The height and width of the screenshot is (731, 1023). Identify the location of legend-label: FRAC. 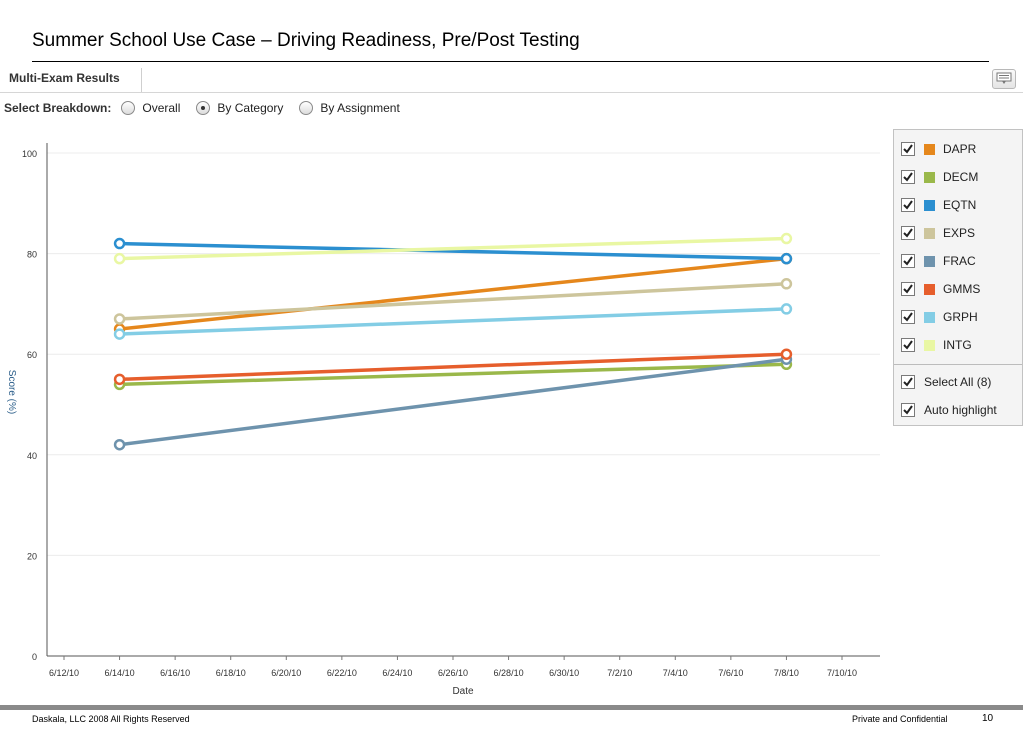
(959, 261).